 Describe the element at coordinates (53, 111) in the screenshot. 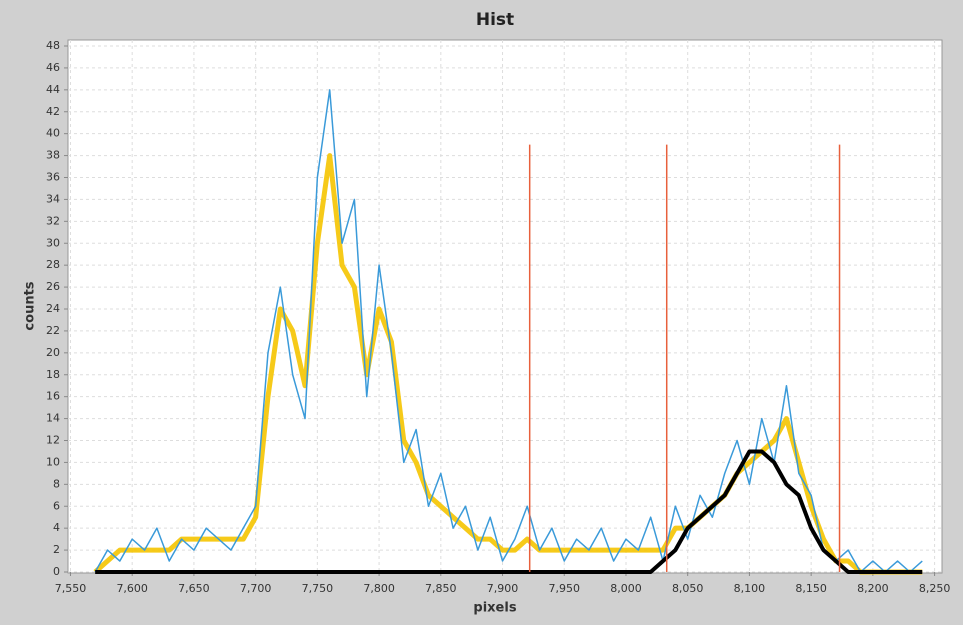

I see `y-tick-label: 42` at that location.